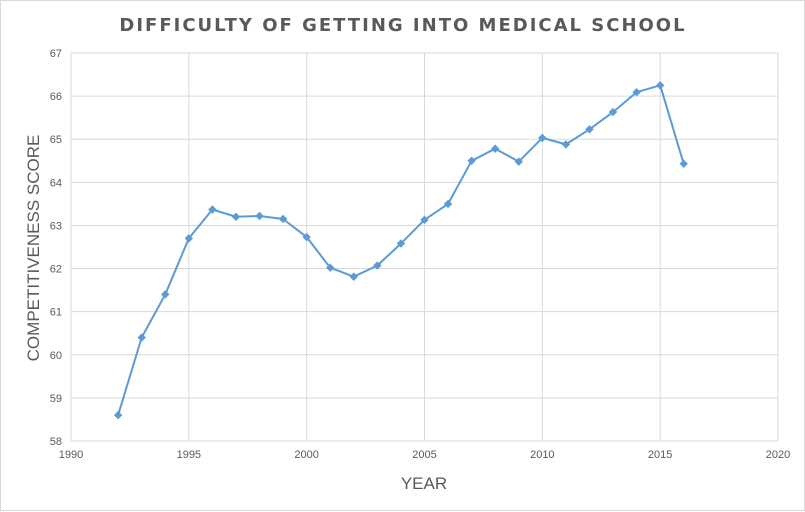 This screenshot has width=805, height=512. Describe the element at coordinates (56, 356) in the screenshot. I see `y-tick-label: 60` at that location.